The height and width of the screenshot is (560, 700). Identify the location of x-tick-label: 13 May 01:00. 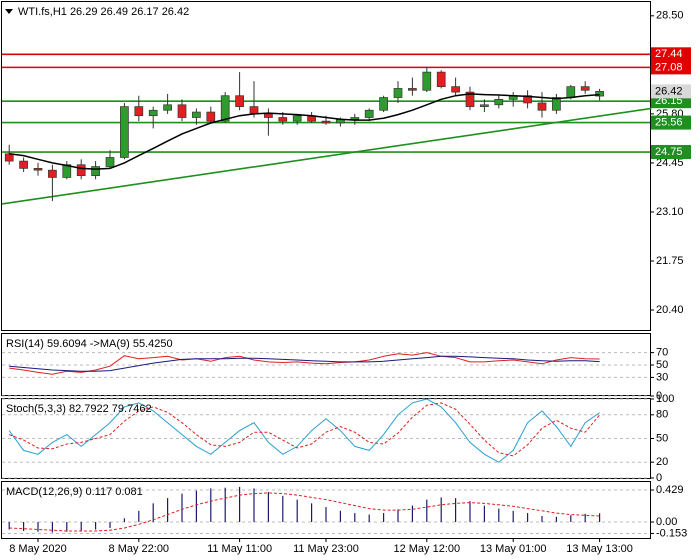
(513, 549).